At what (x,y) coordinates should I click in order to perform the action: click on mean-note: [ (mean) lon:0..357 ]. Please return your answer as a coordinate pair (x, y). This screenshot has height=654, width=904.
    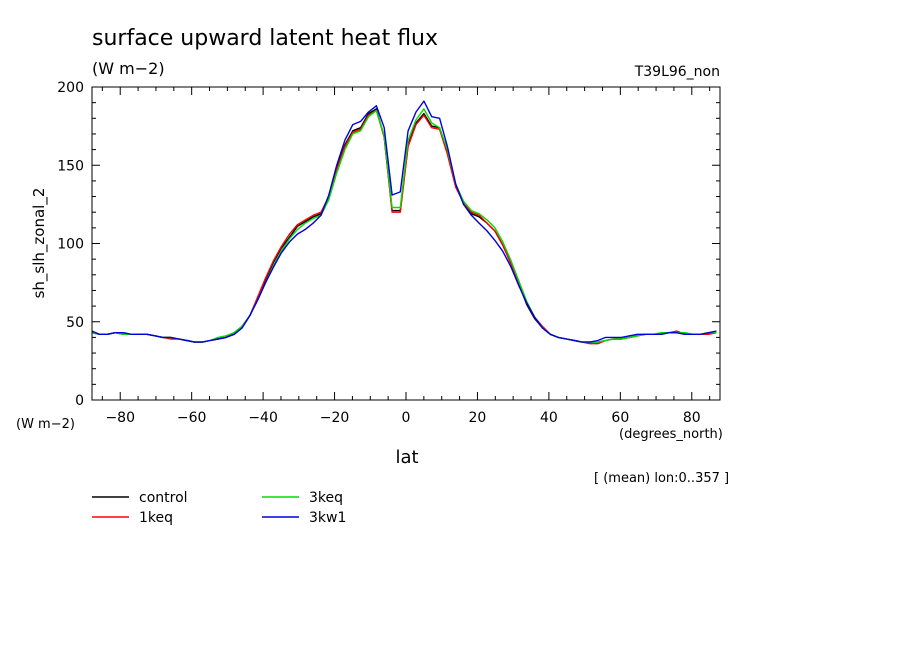
    Looking at the image, I should click on (661, 478).